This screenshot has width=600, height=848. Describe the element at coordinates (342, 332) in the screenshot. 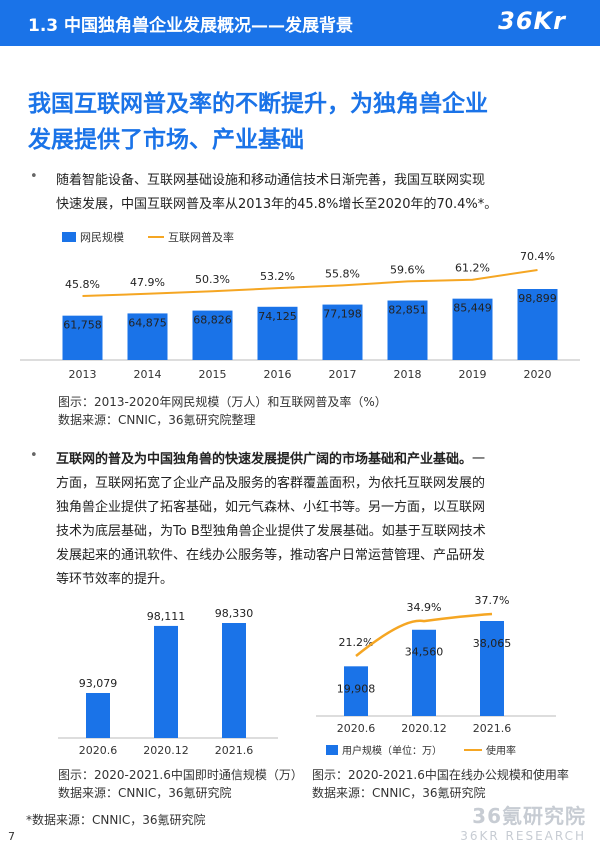

I see `bar-2017` at that location.